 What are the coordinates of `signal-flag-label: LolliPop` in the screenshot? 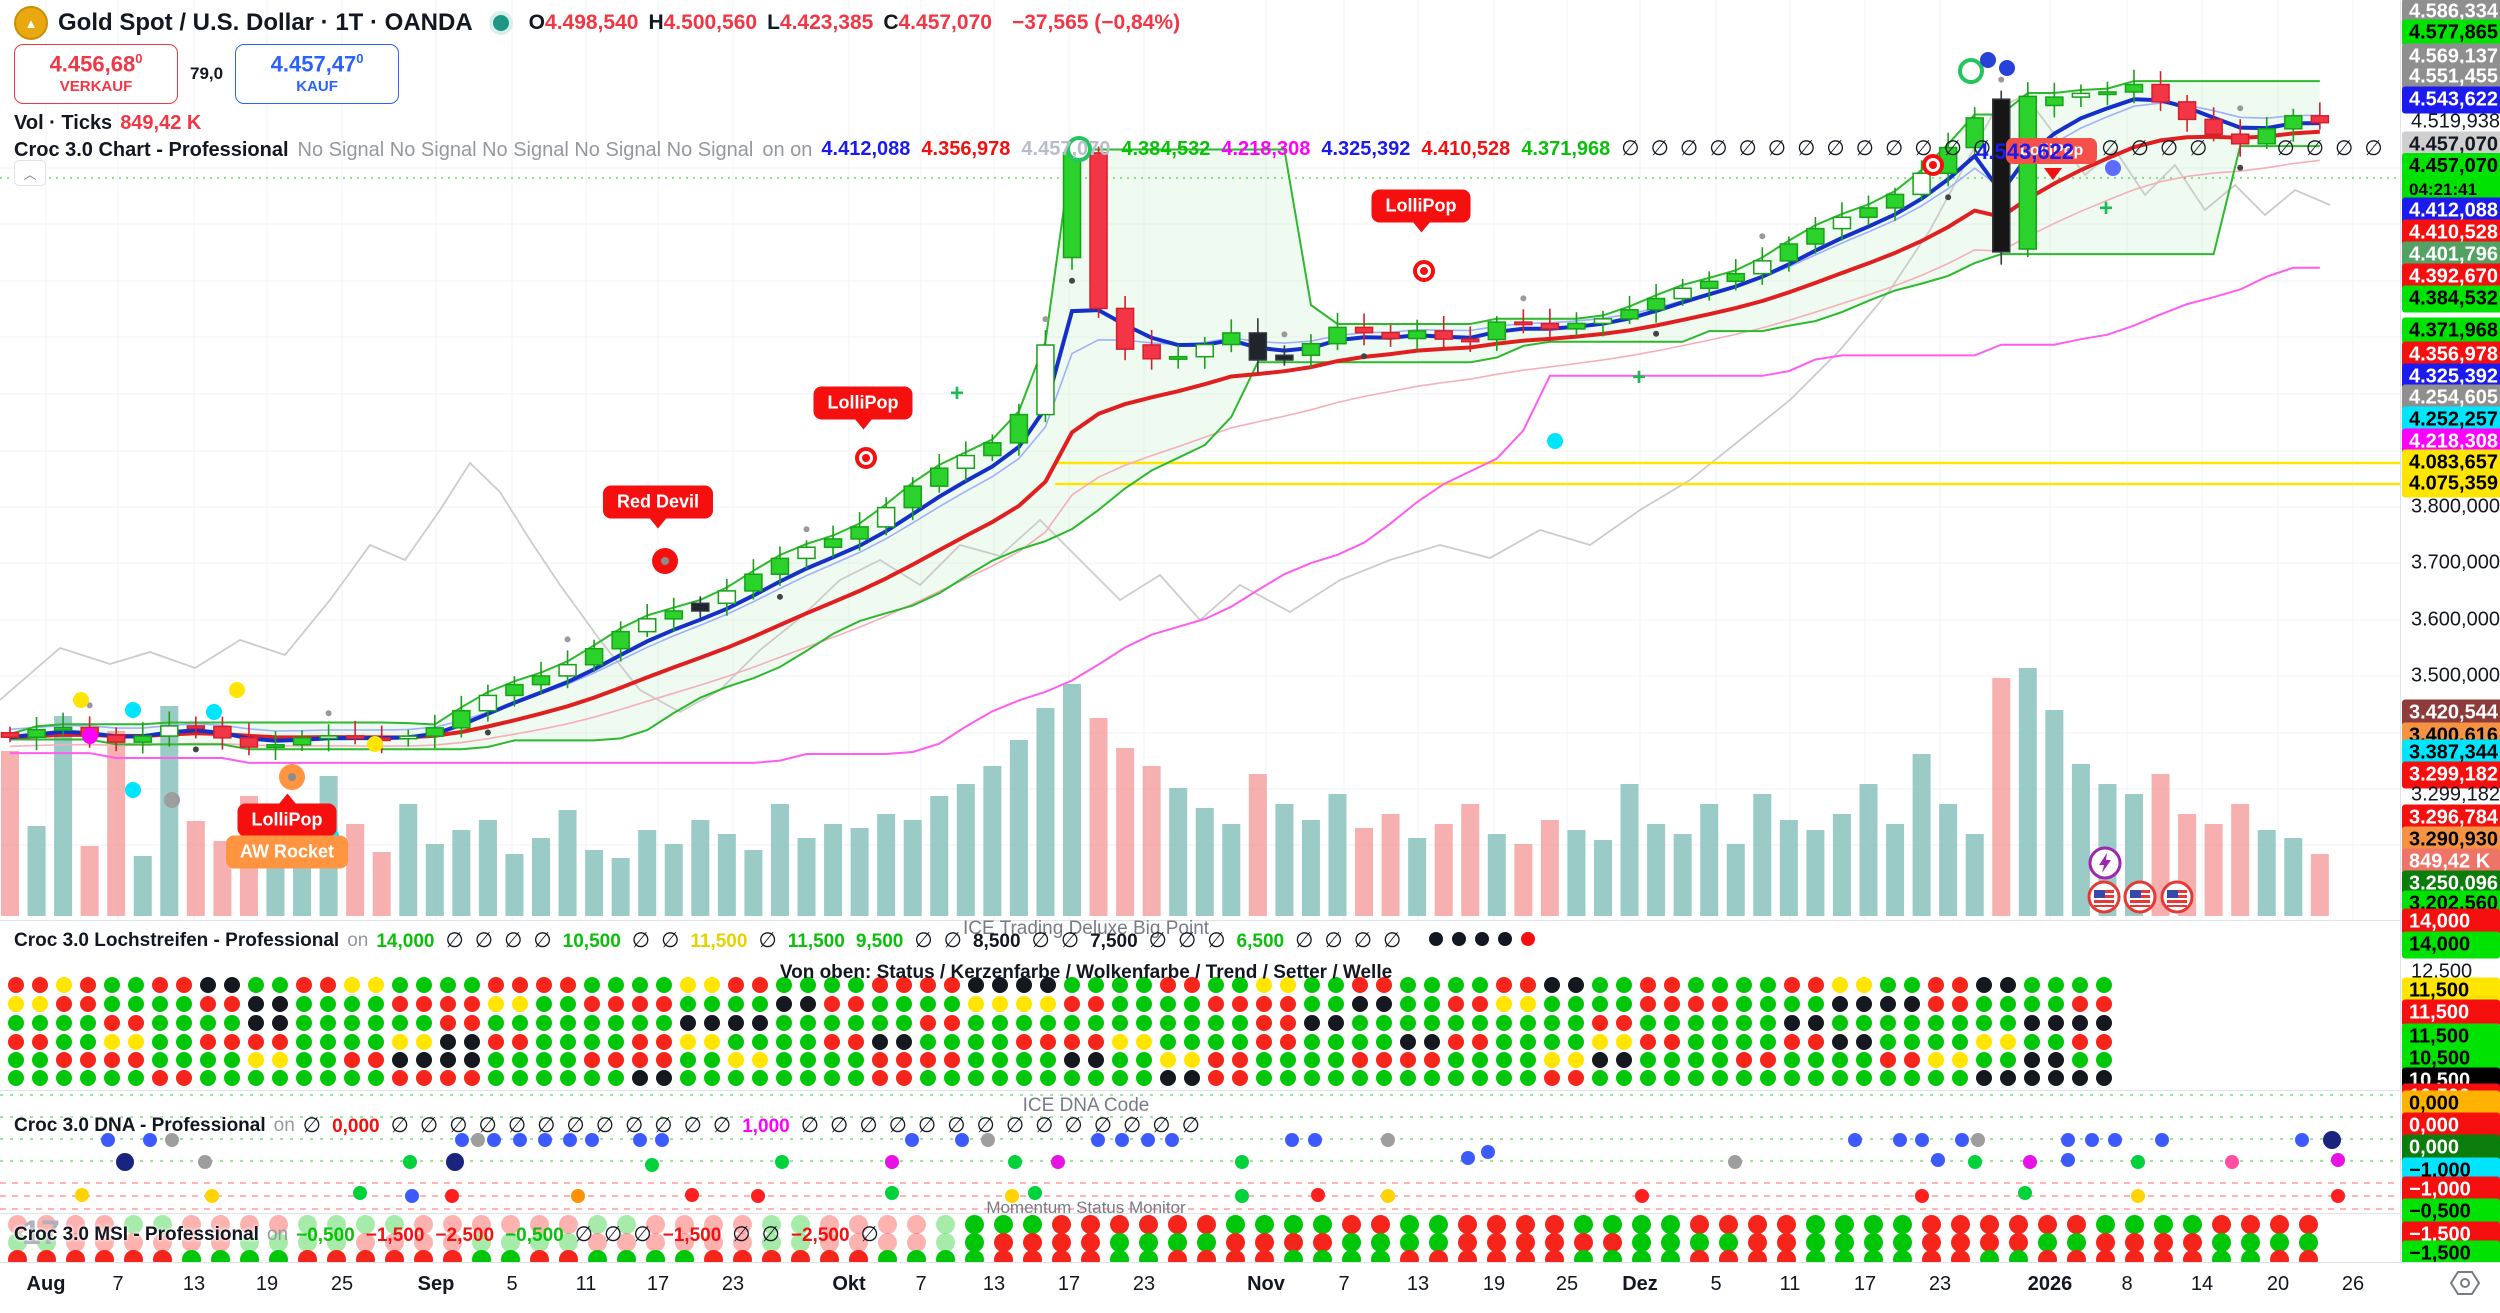 It's located at (1421, 206).